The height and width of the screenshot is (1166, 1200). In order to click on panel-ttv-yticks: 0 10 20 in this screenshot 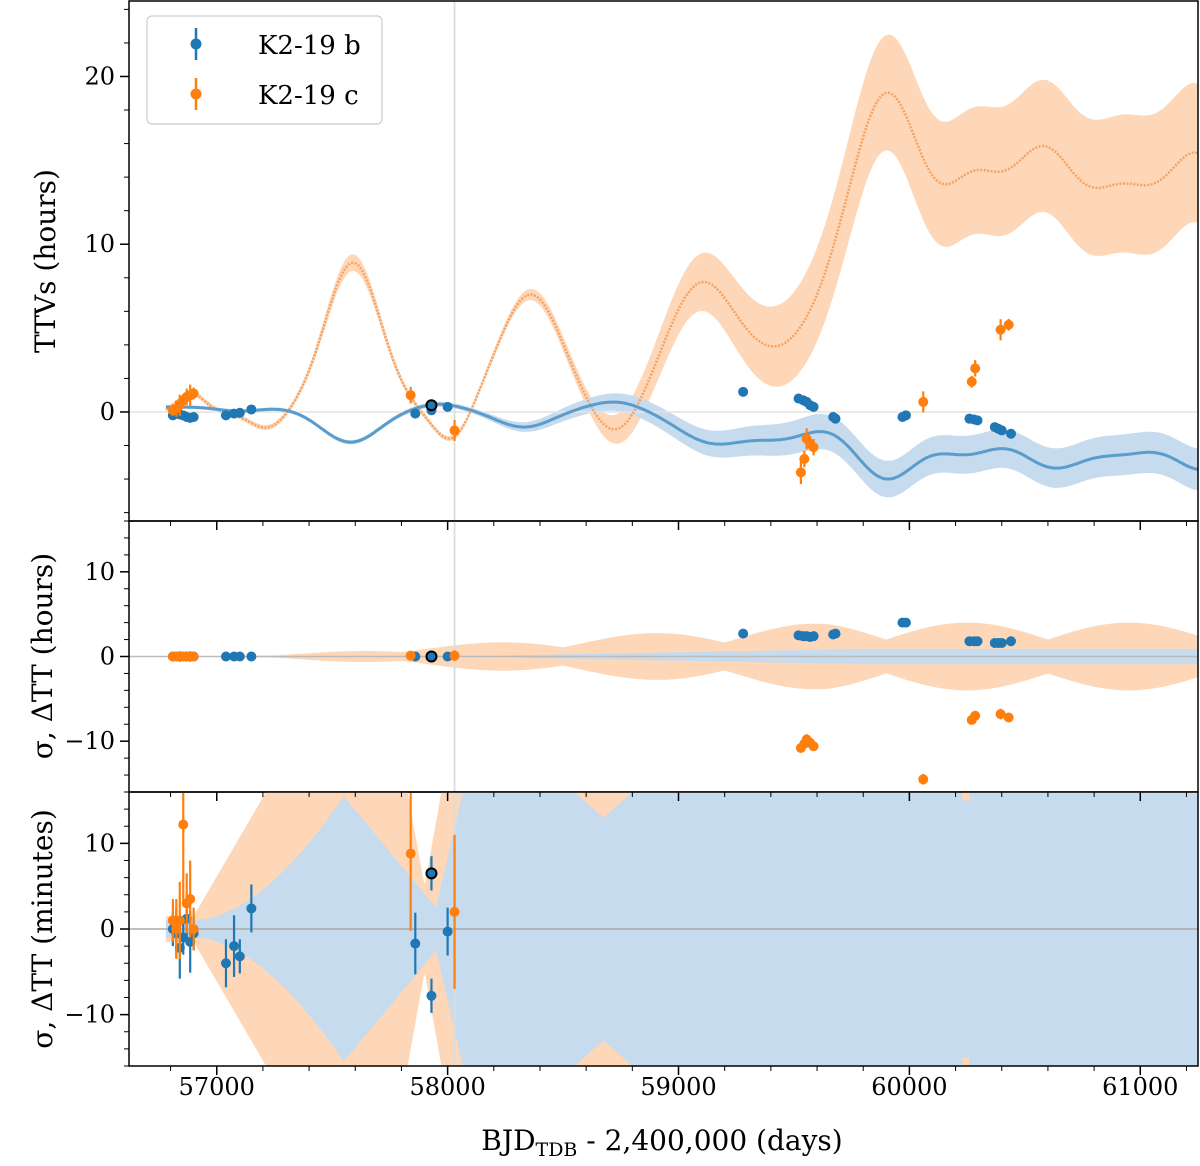, I will do `click(106, 261)`.